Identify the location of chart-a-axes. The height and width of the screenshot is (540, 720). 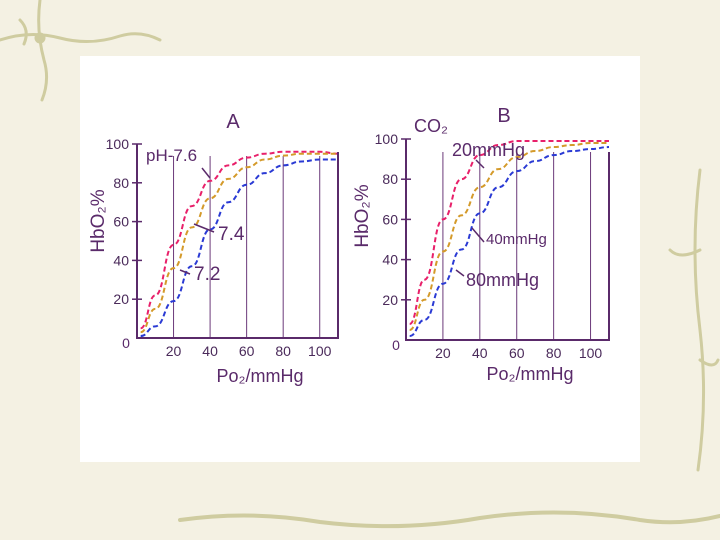
(237, 241).